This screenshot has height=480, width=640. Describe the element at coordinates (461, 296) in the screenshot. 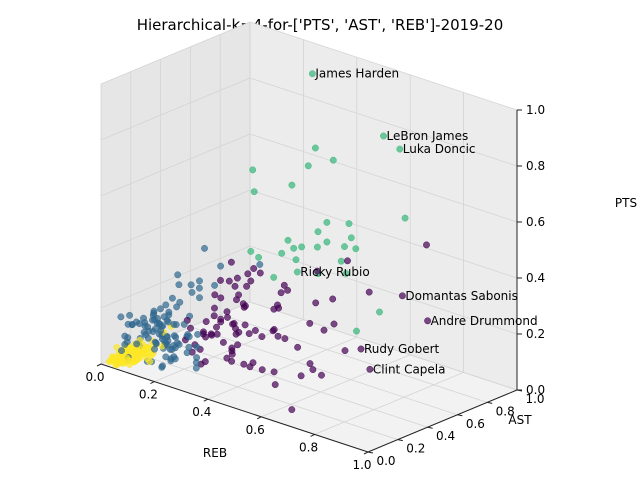

I see `annotation-label-4: Domantas Sabonis` at that location.